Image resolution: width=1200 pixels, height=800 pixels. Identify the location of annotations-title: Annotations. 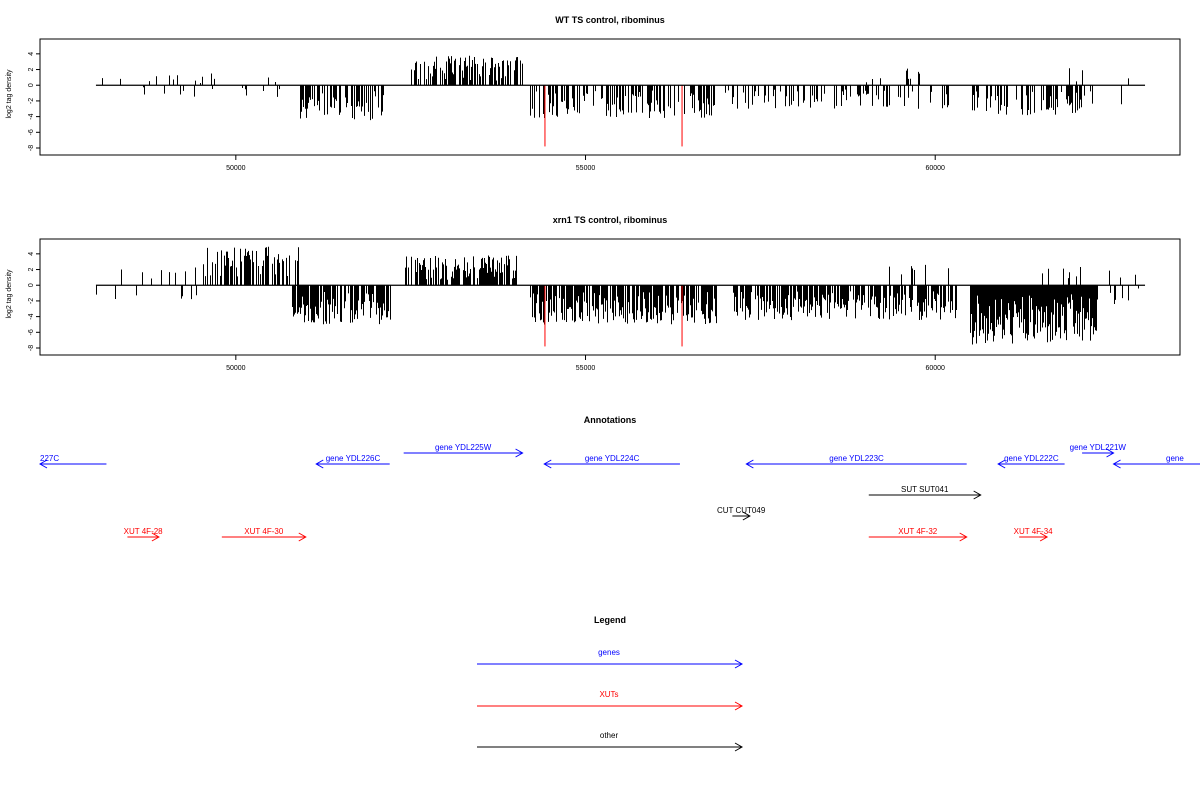
(610, 420).